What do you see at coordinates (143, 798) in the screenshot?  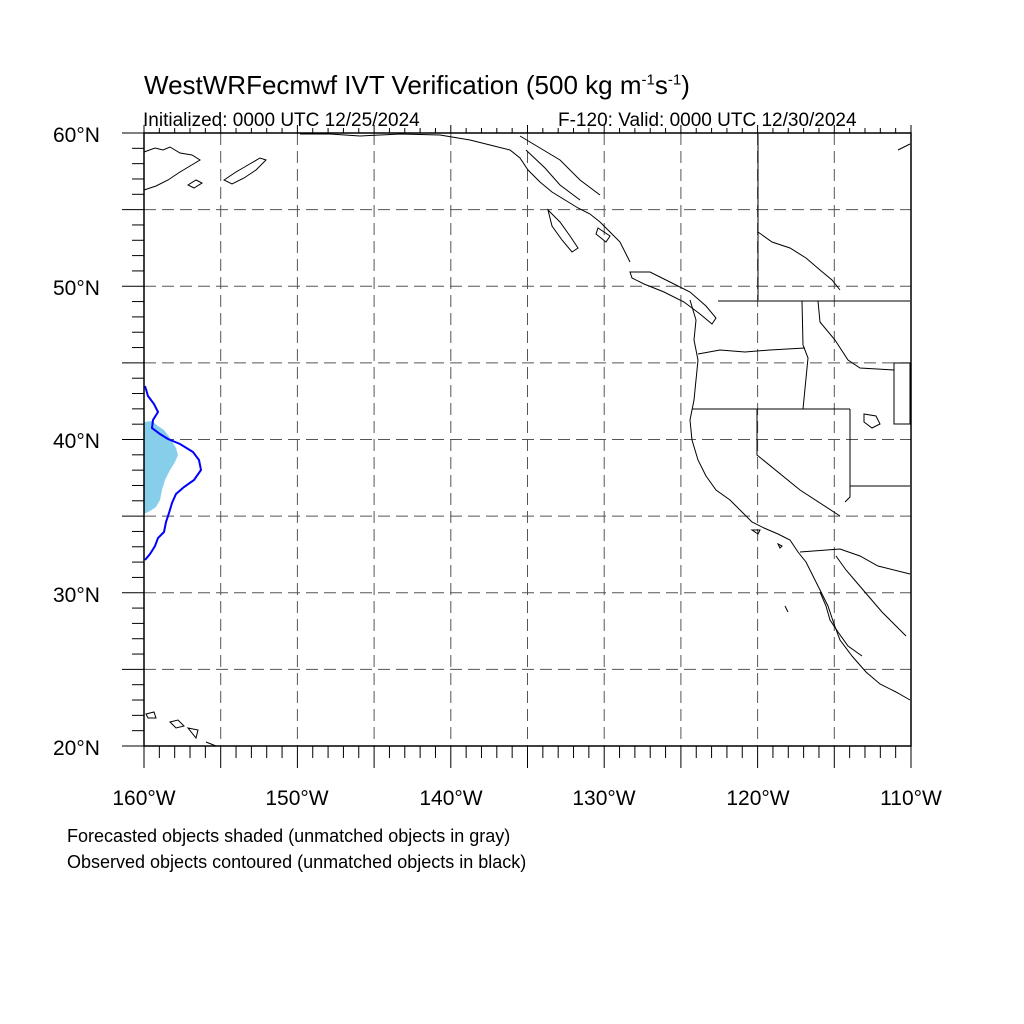 I see `lon-label-160w: 160°W` at bounding box center [143, 798].